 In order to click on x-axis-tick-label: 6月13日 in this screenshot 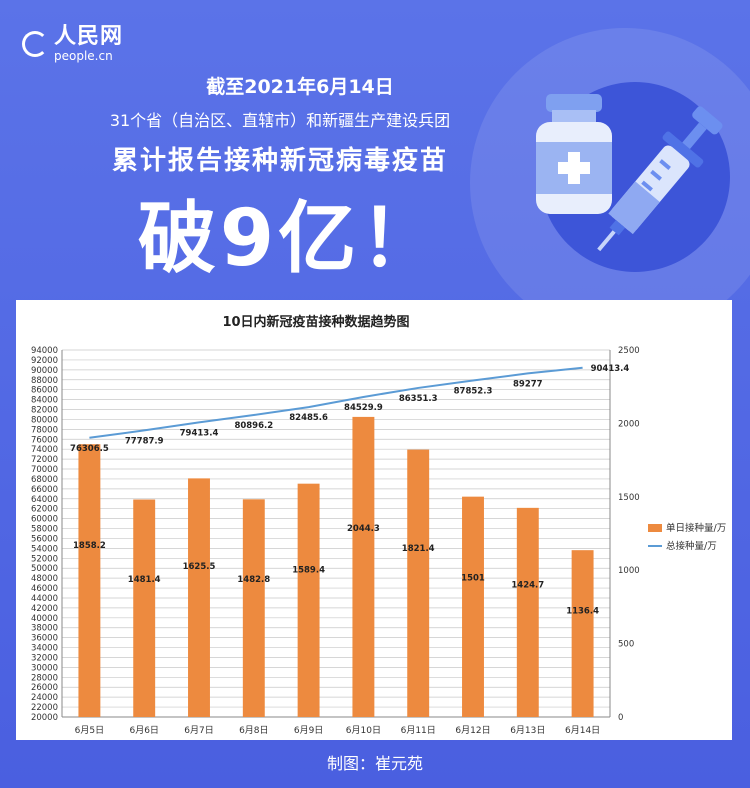, I will do `click(527, 730)`.